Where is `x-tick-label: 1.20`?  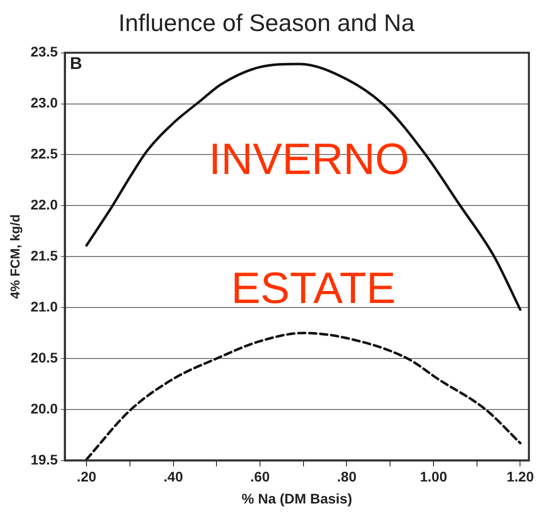 x-tick-label: 1.20 is located at coordinates (520, 476).